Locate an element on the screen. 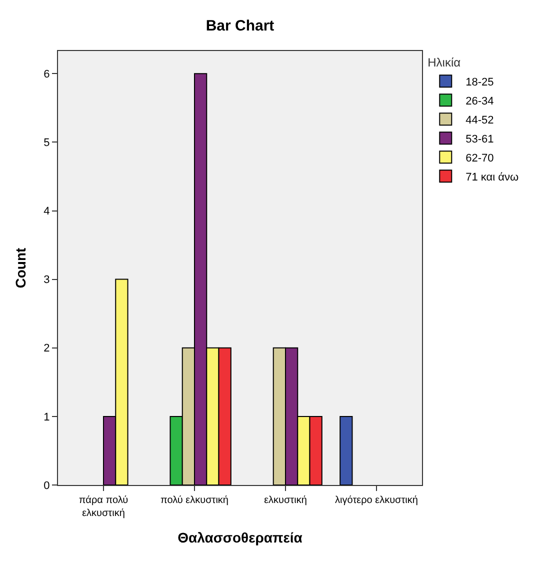 Image resolution: width=549 pixels, height=565 pixels. y-tick-label: 4 is located at coordinates (47, 212).